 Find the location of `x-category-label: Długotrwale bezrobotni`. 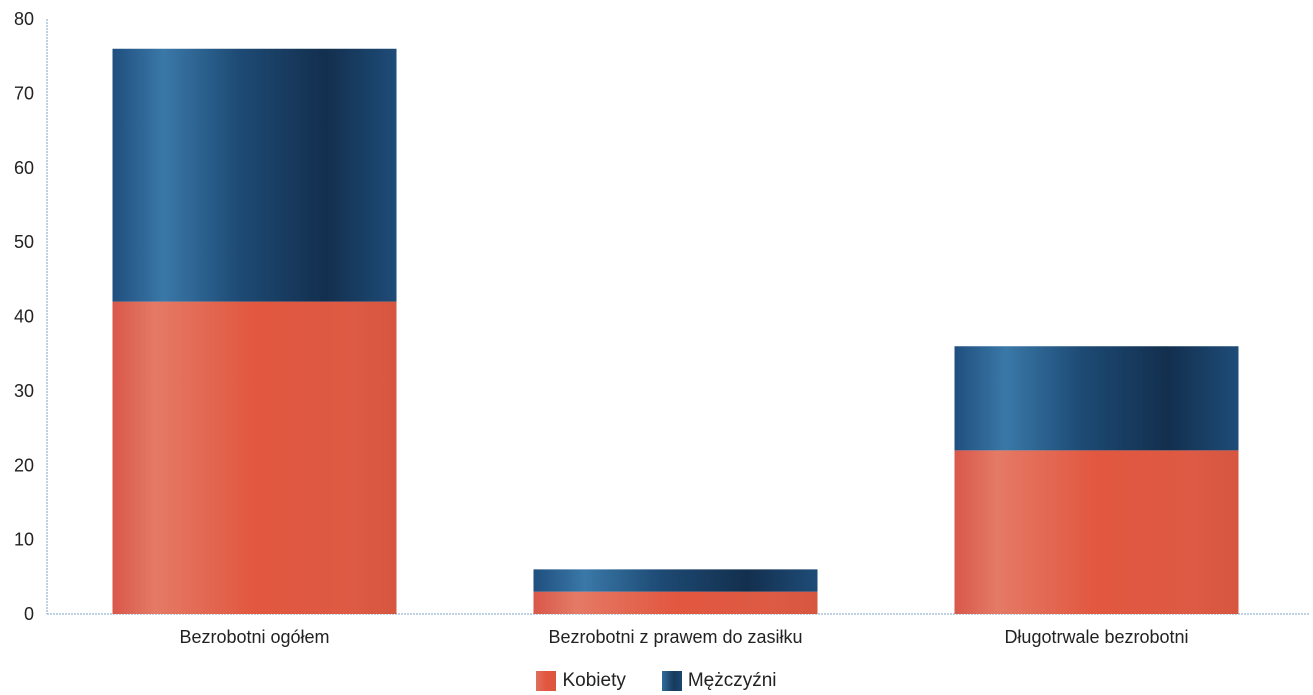

x-category-label: Długotrwale bezrobotni is located at coordinates (1096, 637).